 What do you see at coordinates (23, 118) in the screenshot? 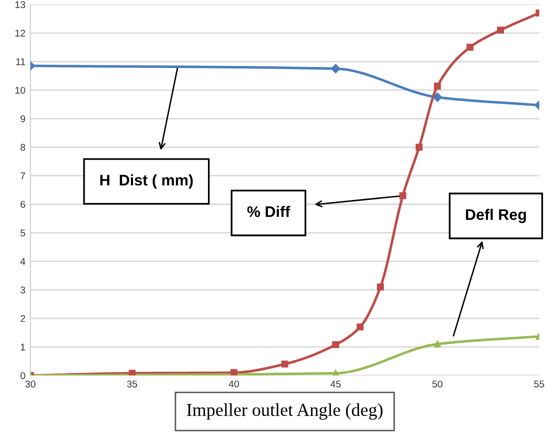
I see `y-tick-label: 9` at bounding box center [23, 118].